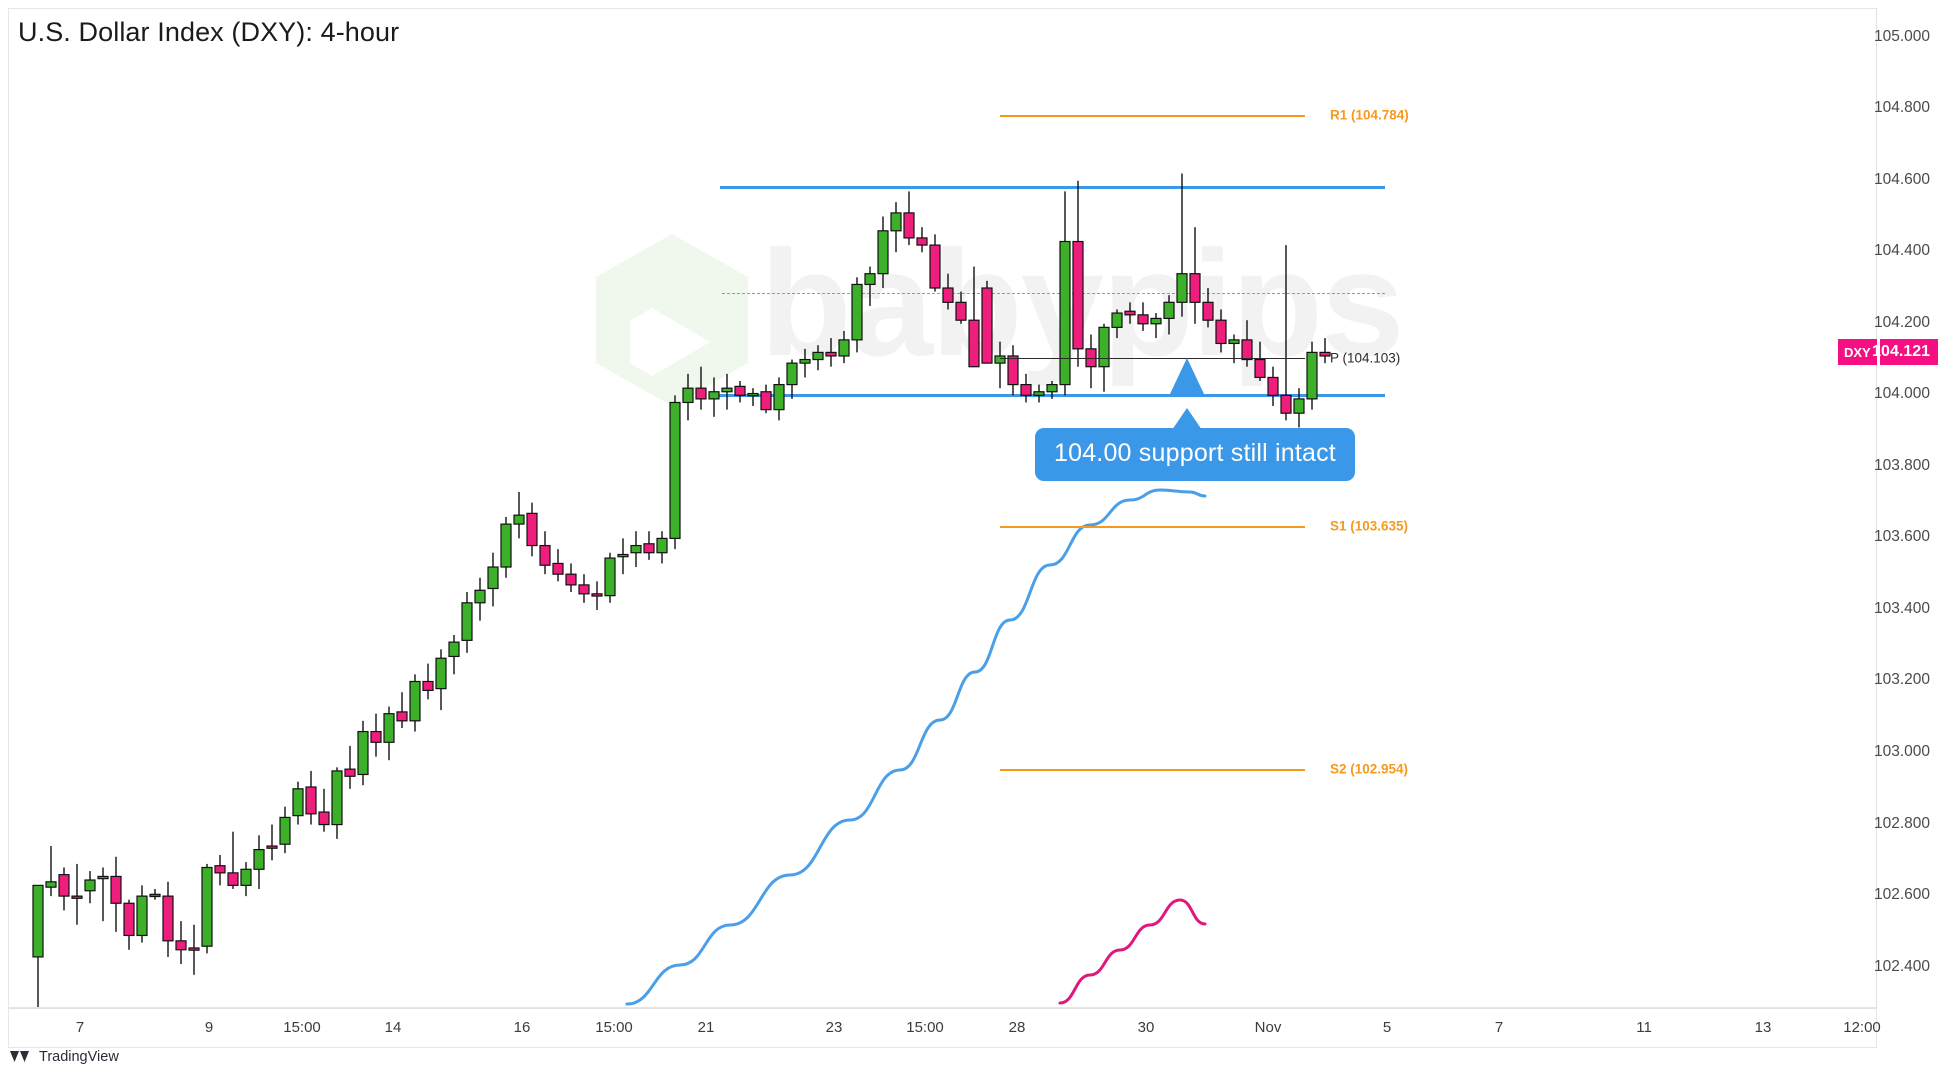 This screenshot has height=1074, width=1938. Describe the element at coordinates (1152, 359) in the screenshot. I see `pivot-line-p` at that location.